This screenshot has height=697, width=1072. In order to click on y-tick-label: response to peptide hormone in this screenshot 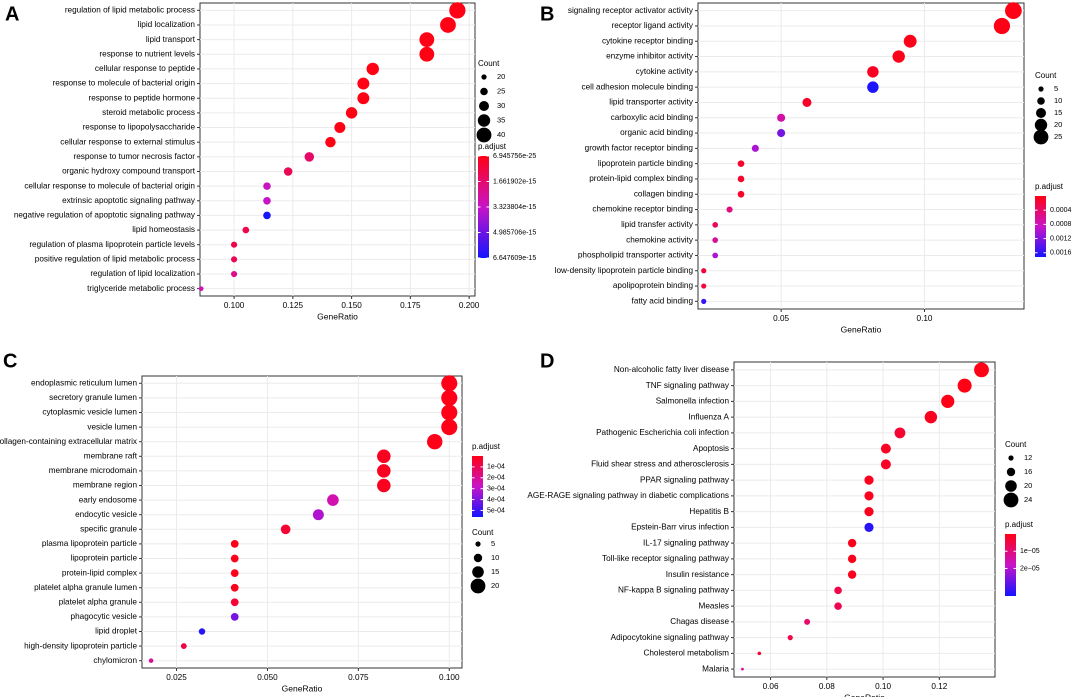, I will do `click(141, 97)`.